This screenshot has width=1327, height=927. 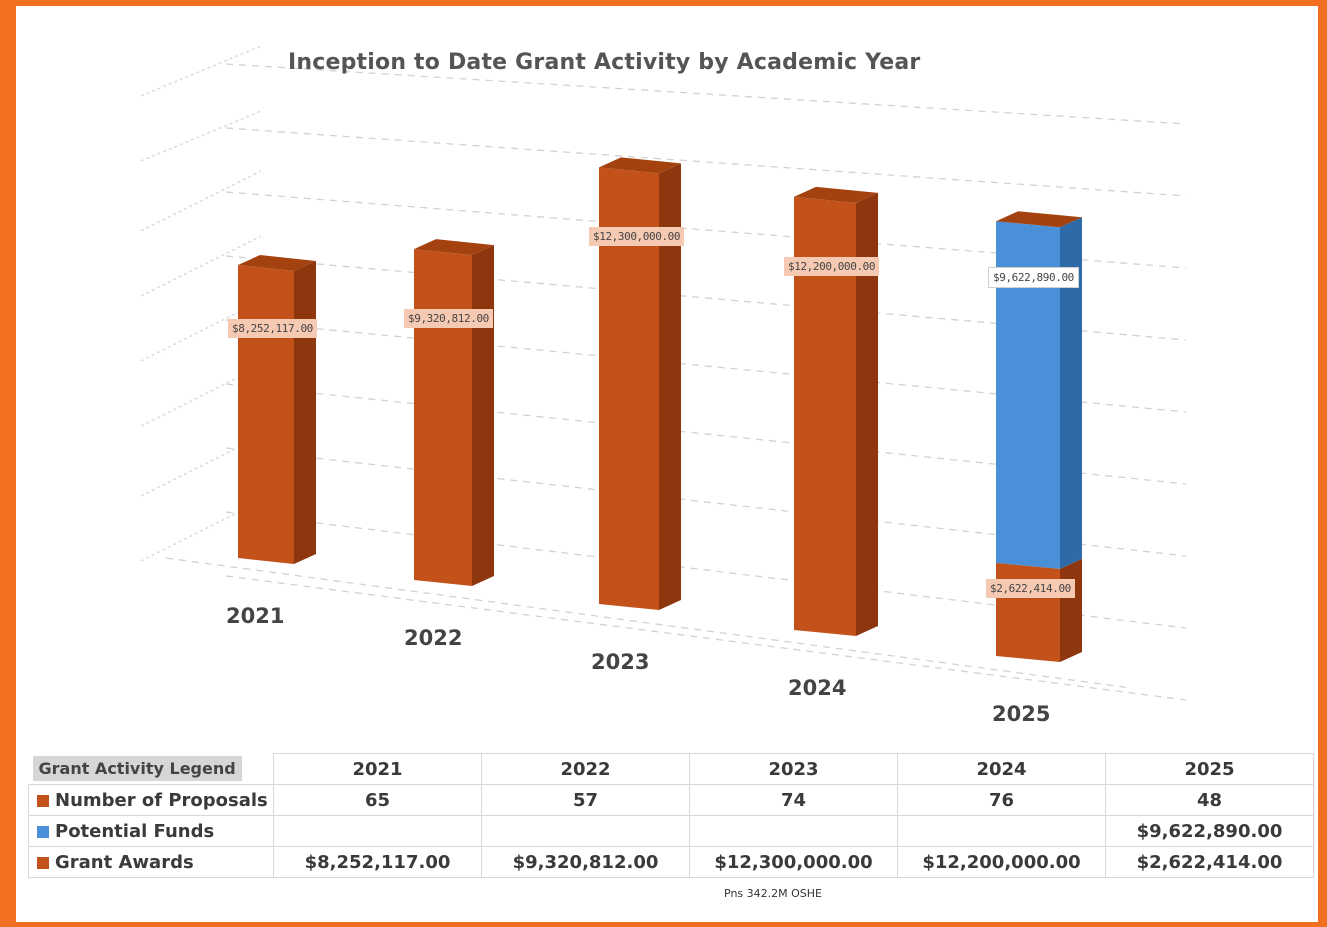 What do you see at coordinates (43, 831) in the screenshot?
I see `legend-swatch-potential` at bounding box center [43, 831].